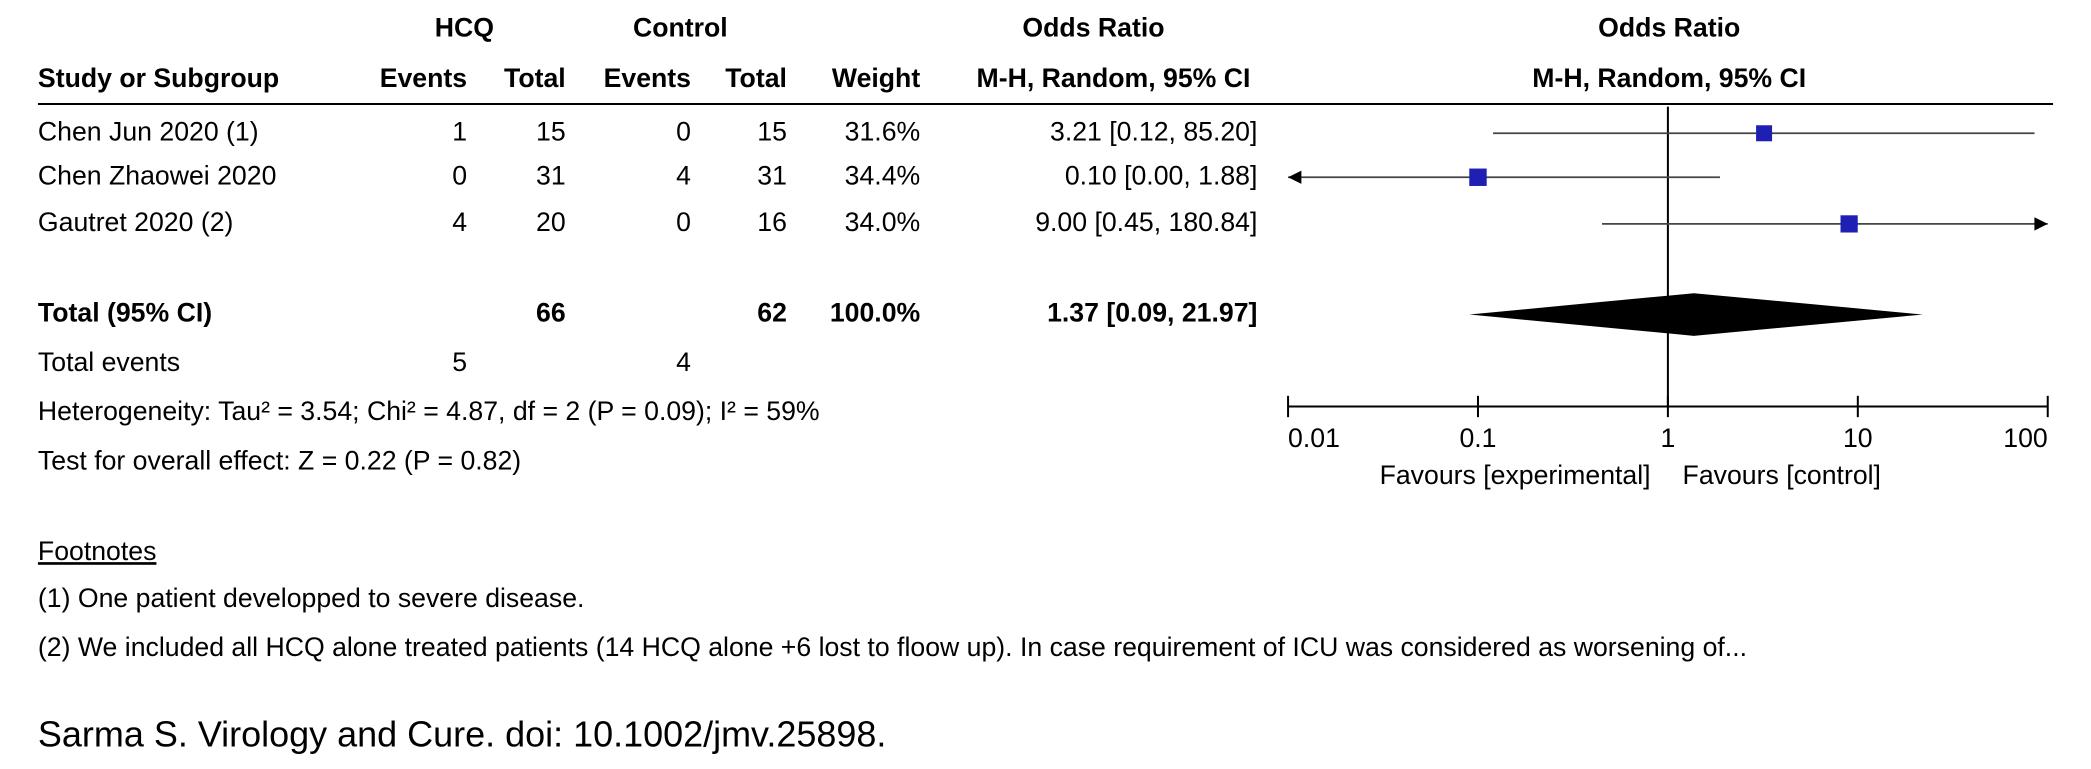  Describe the element at coordinates (1477, 438) in the screenshot. I see `x-tick-label: 0.1` at that location.